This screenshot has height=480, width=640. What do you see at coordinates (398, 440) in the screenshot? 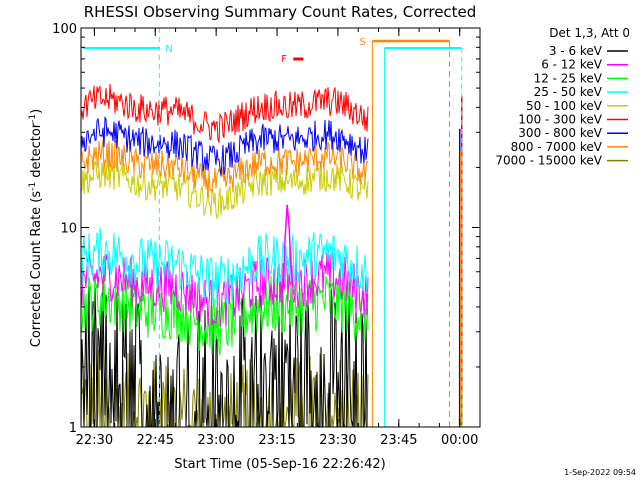
I see `x-tick-label: 23:45` at bounding box center [398, 440].